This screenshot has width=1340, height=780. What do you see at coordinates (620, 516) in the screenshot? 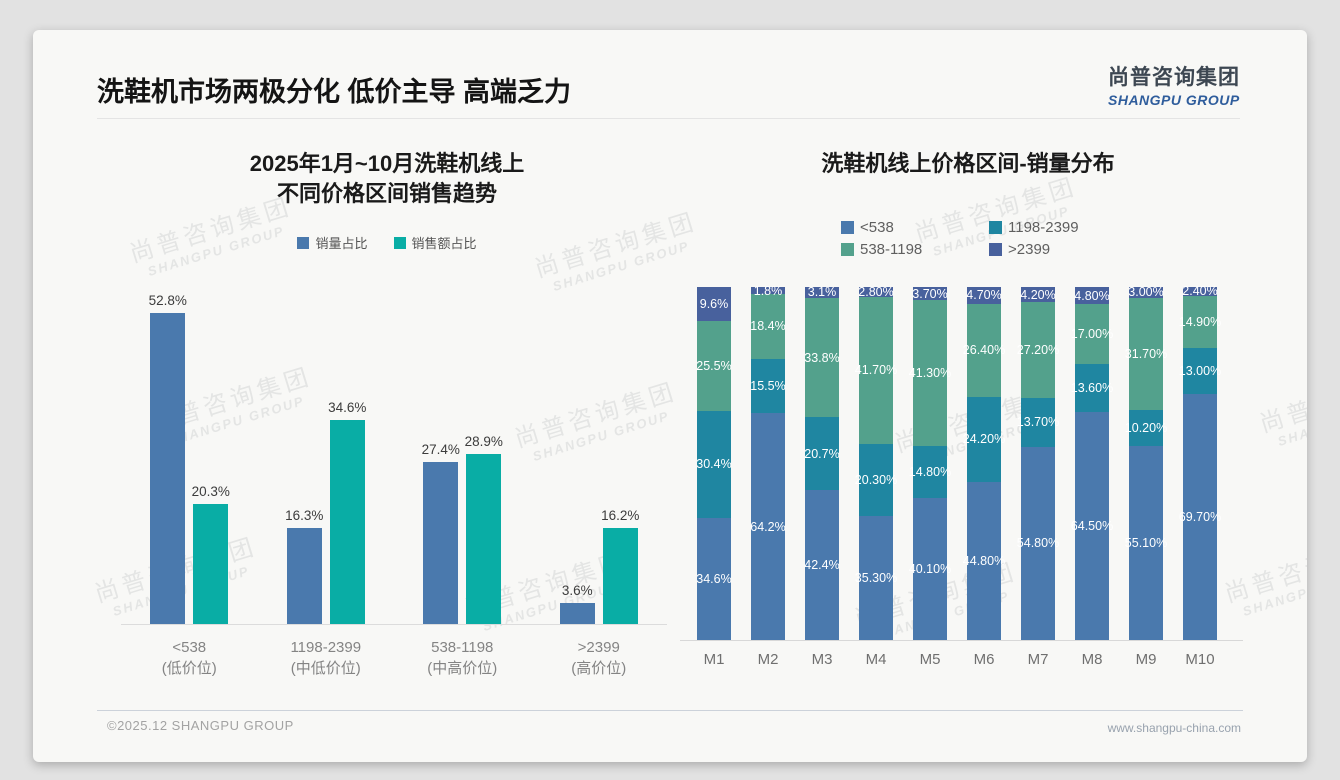
I see `bar-value-label: 16.2%` at bounding box center [620, 516].